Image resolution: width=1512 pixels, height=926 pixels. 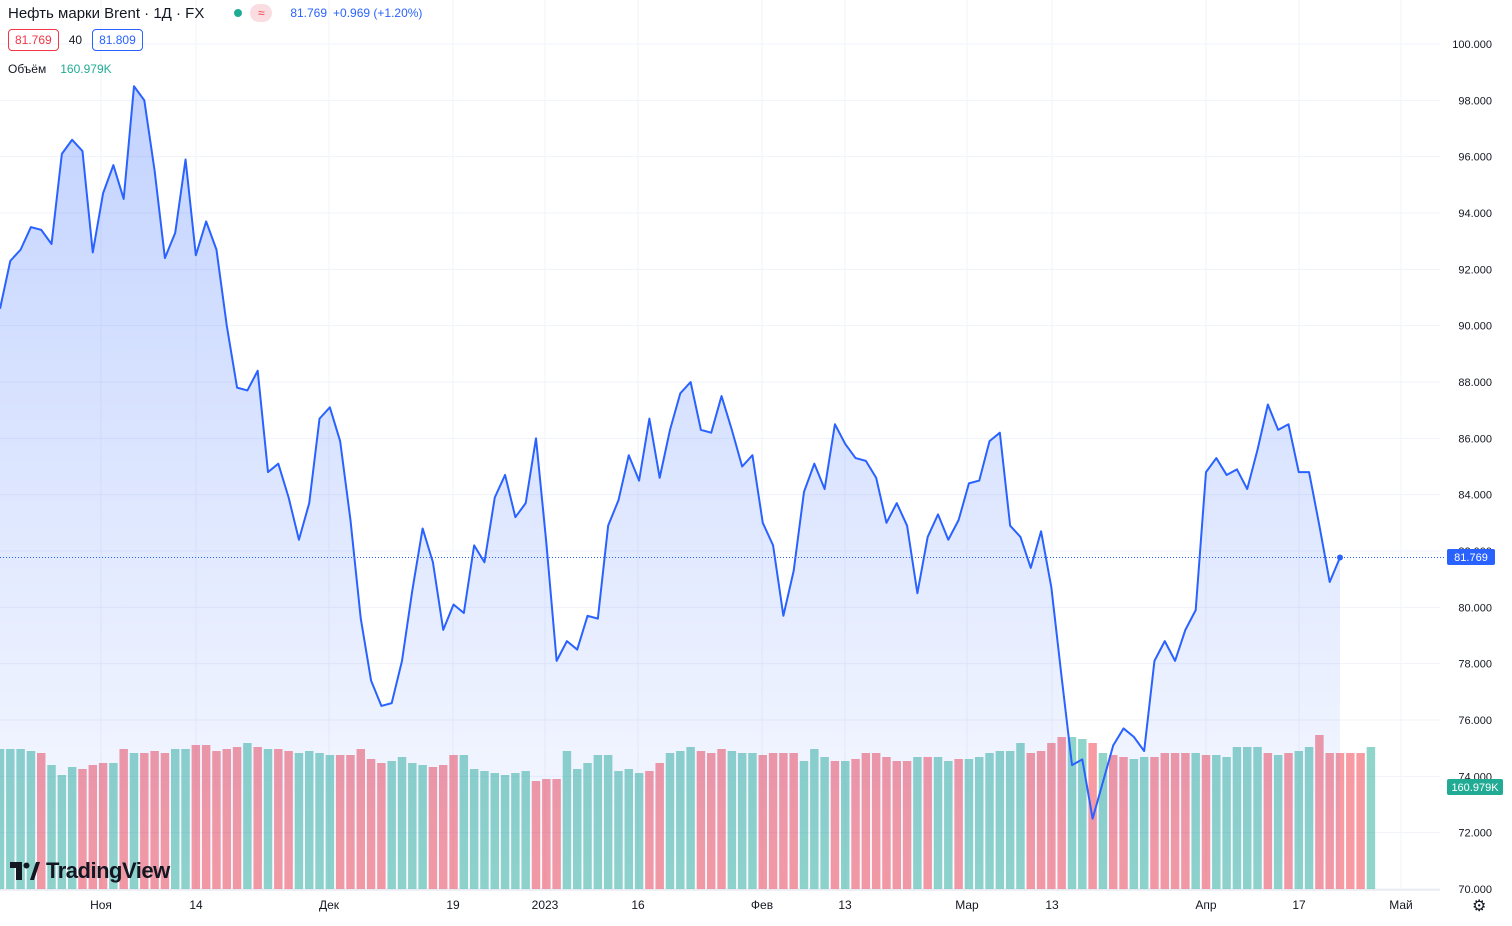 I want to click on last-price: 81.769, so click(x=309, y=13).